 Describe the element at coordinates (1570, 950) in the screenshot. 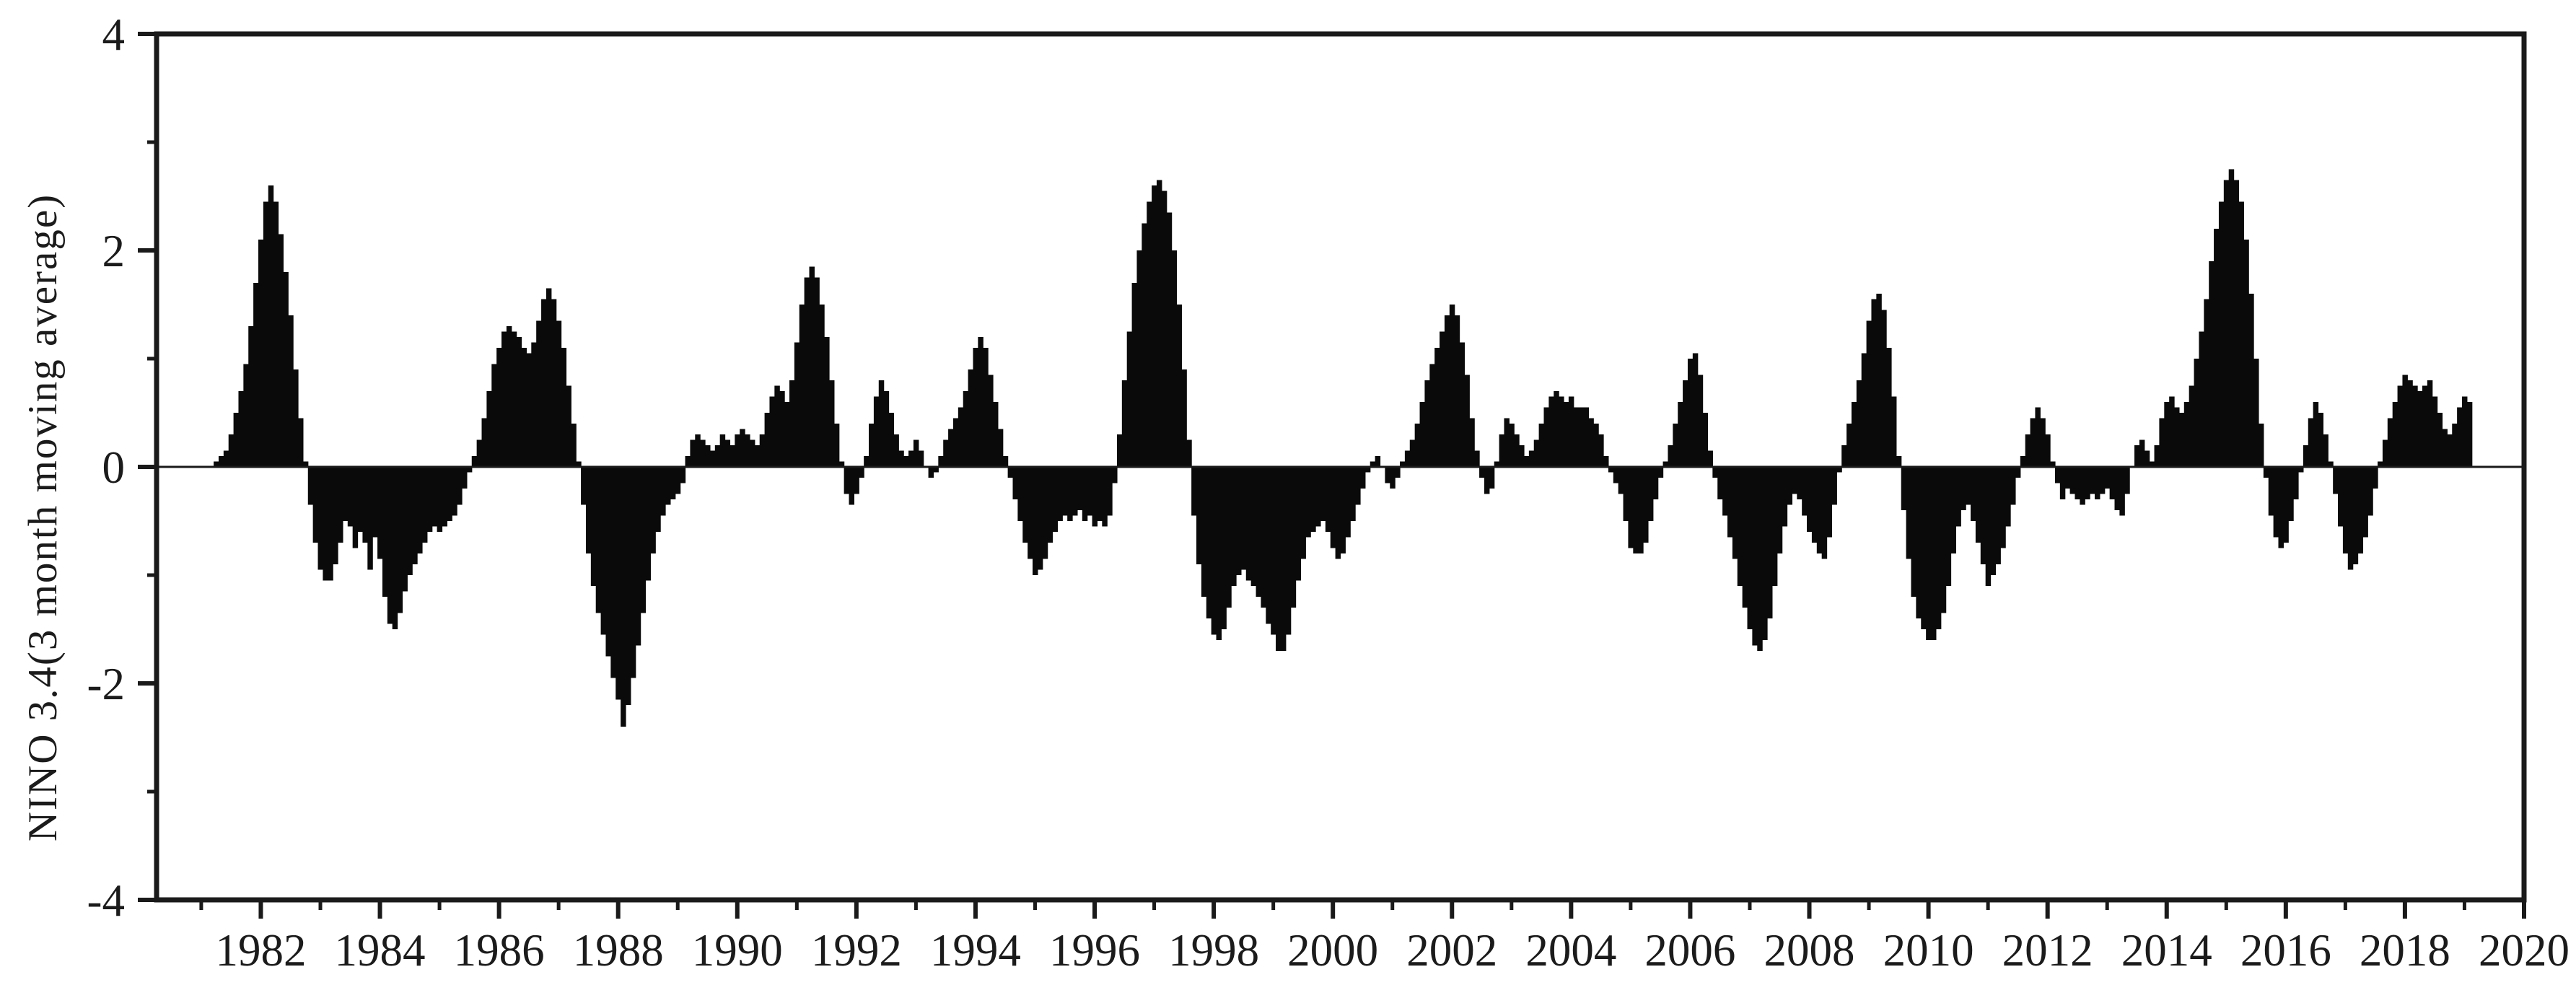

I see `x-tick-label: 2004` at that location.